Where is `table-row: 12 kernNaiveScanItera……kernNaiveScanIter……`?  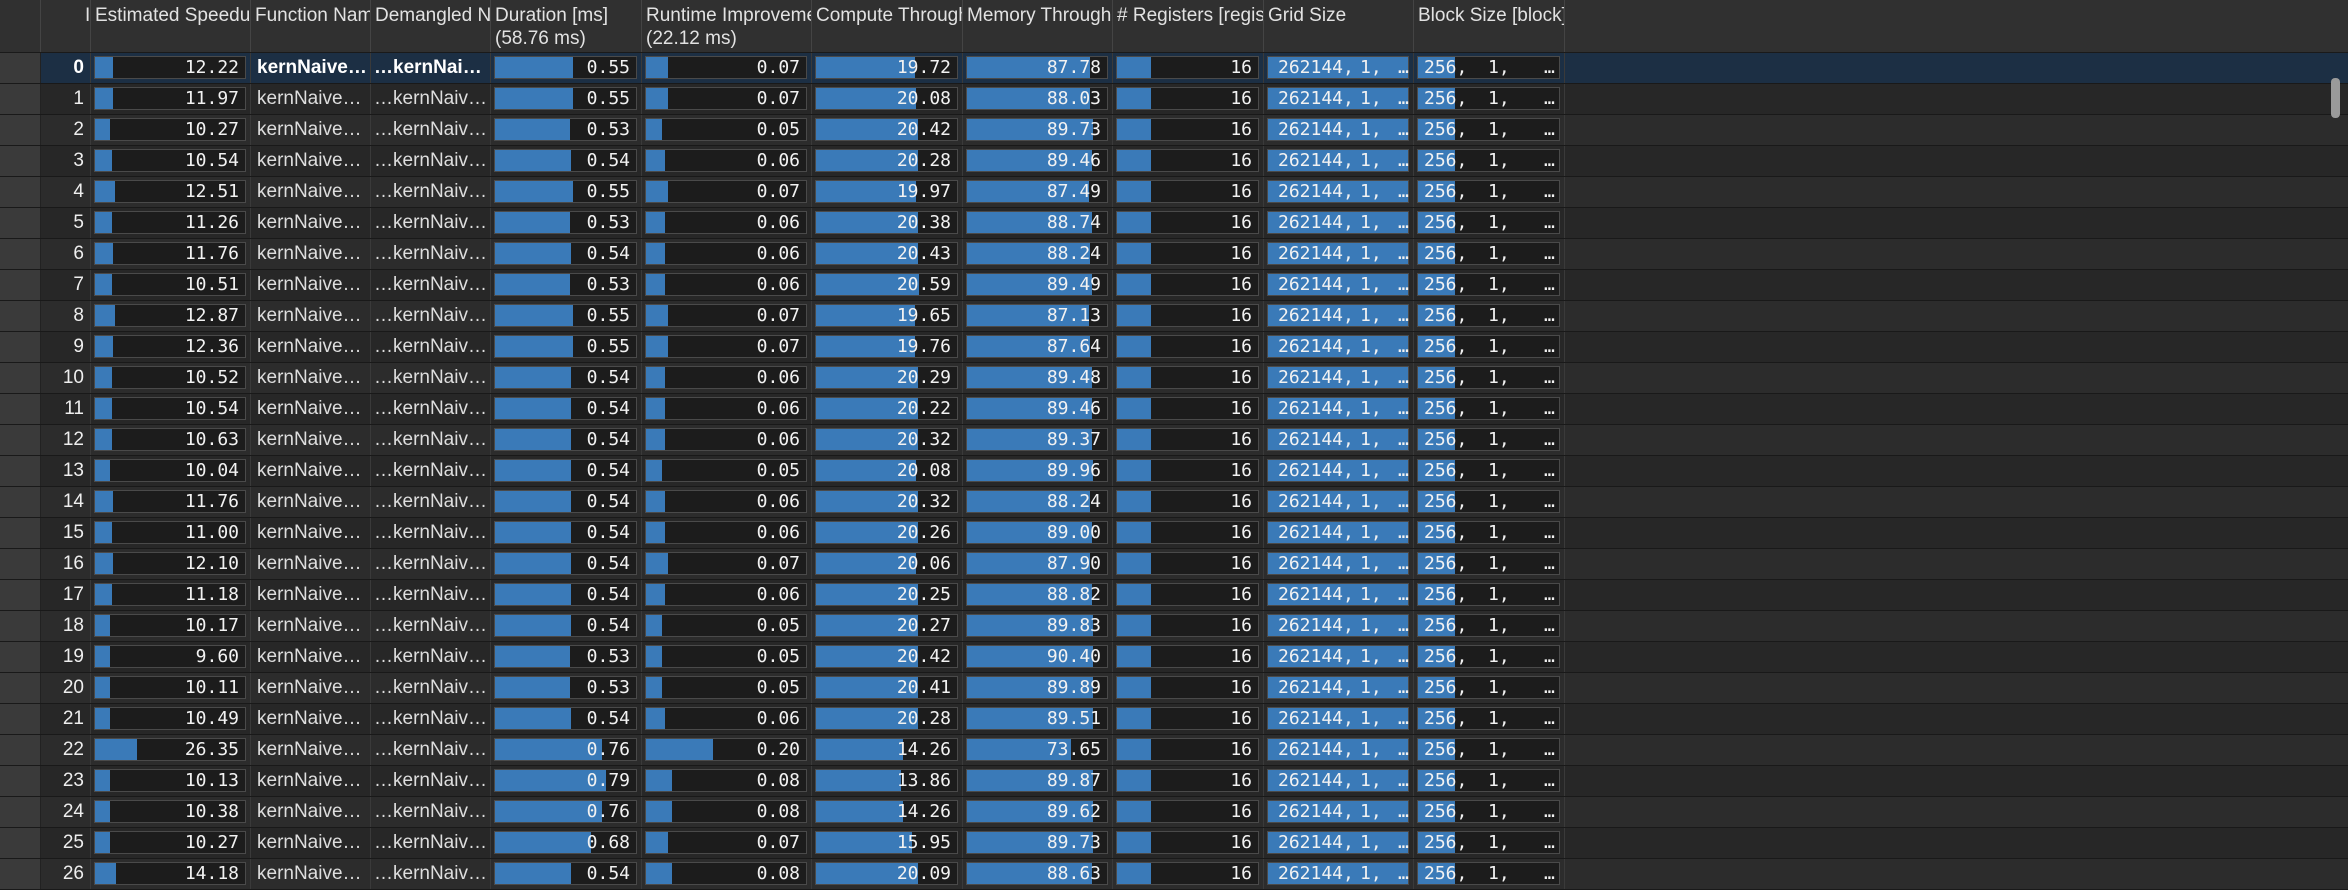 table-row: 12 kernNaiveScanItera……kernNaiveScanIter…… is located at coordinates (1174, 440).